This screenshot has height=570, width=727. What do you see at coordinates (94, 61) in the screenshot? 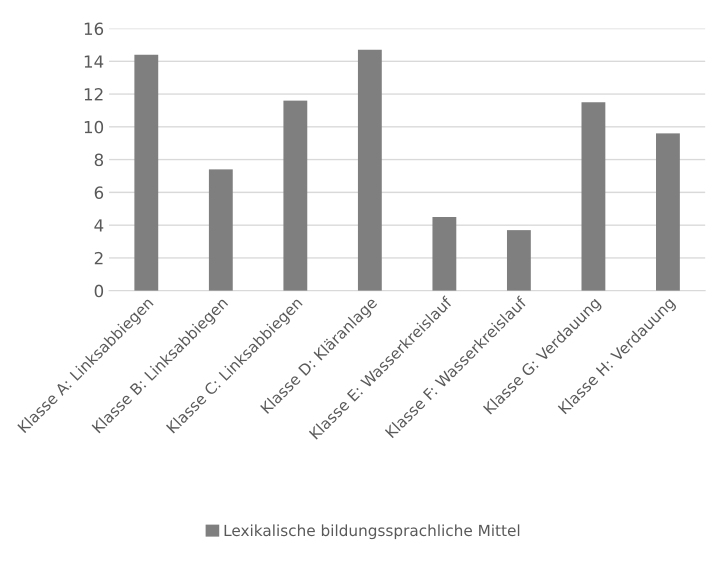
I see `y-tick-label: 14` at bounding box center [94, 61].